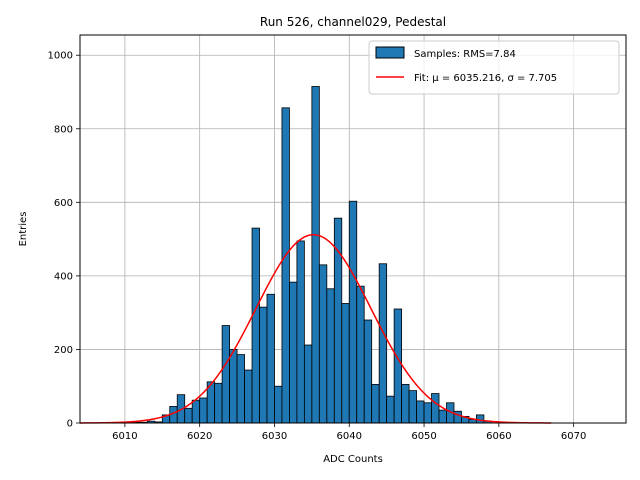 The height and width of the screenshot is (480, 640). Describe the element at coordinates (63, 129) in the screenshot. I see `y-tick-label: 800` at that location.